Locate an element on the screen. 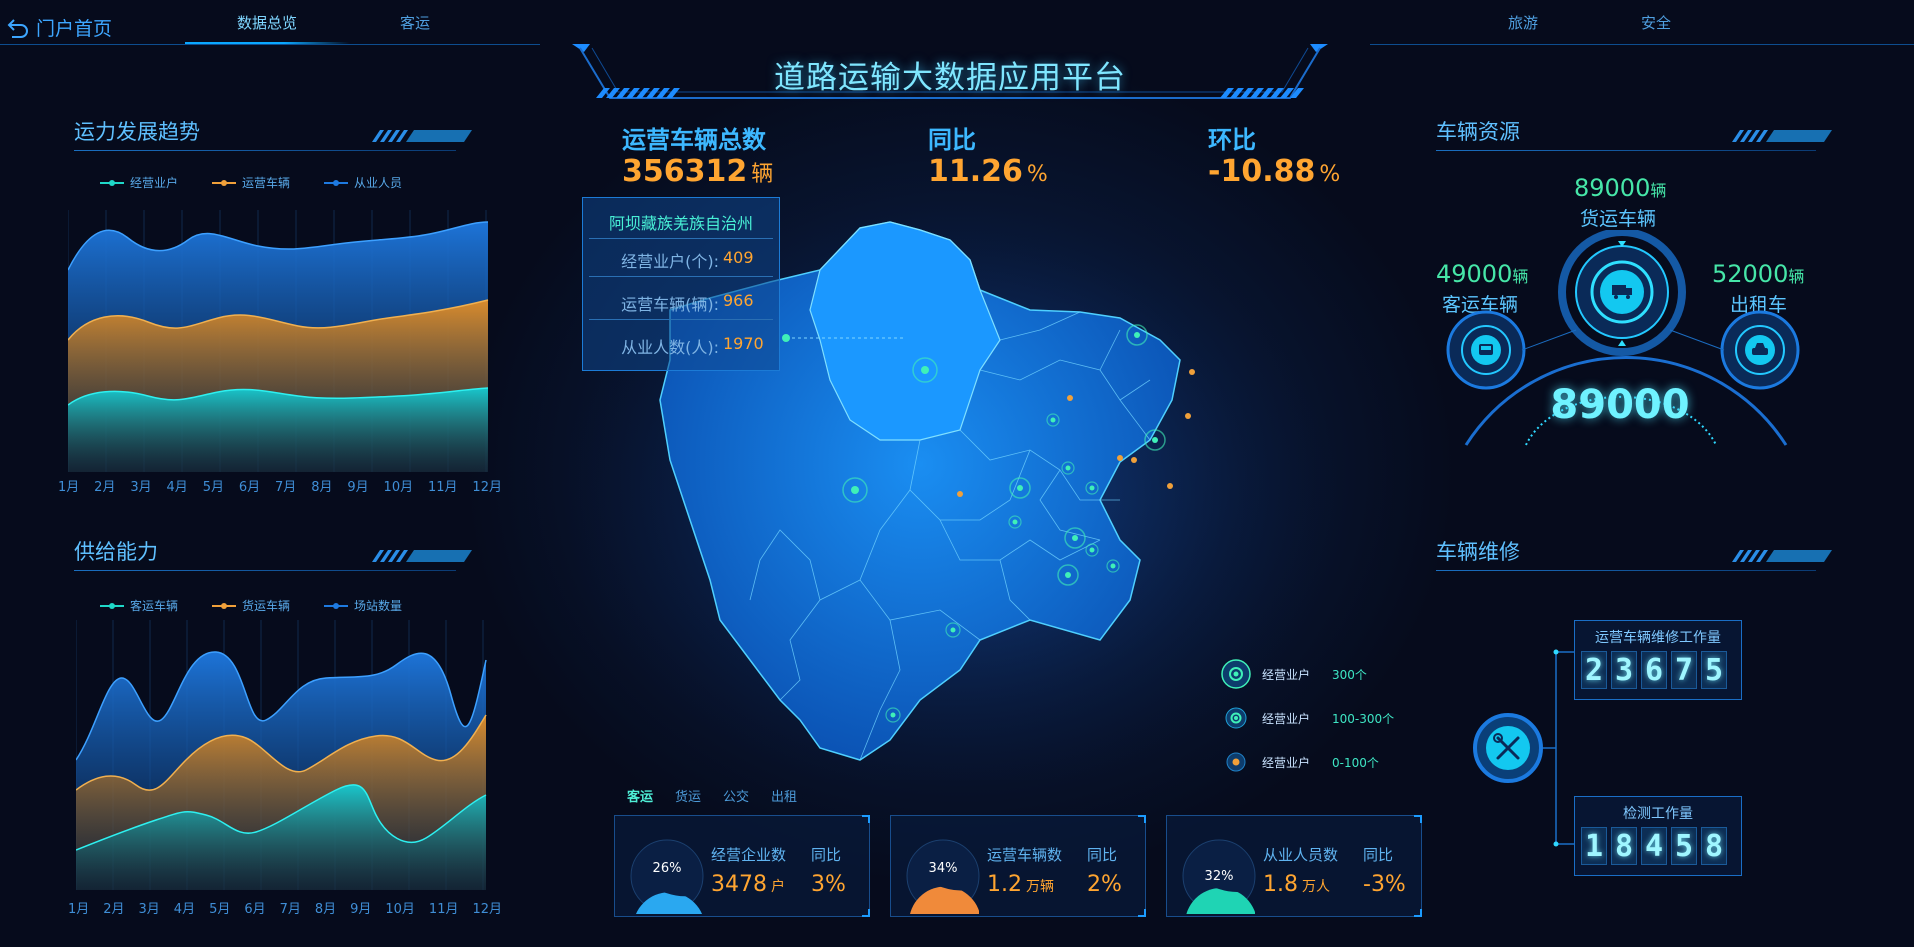 Image resolution: width=1914 pixels, height=947 pixels. tab-safety: 安全 is located at coordinates (1656, 23).